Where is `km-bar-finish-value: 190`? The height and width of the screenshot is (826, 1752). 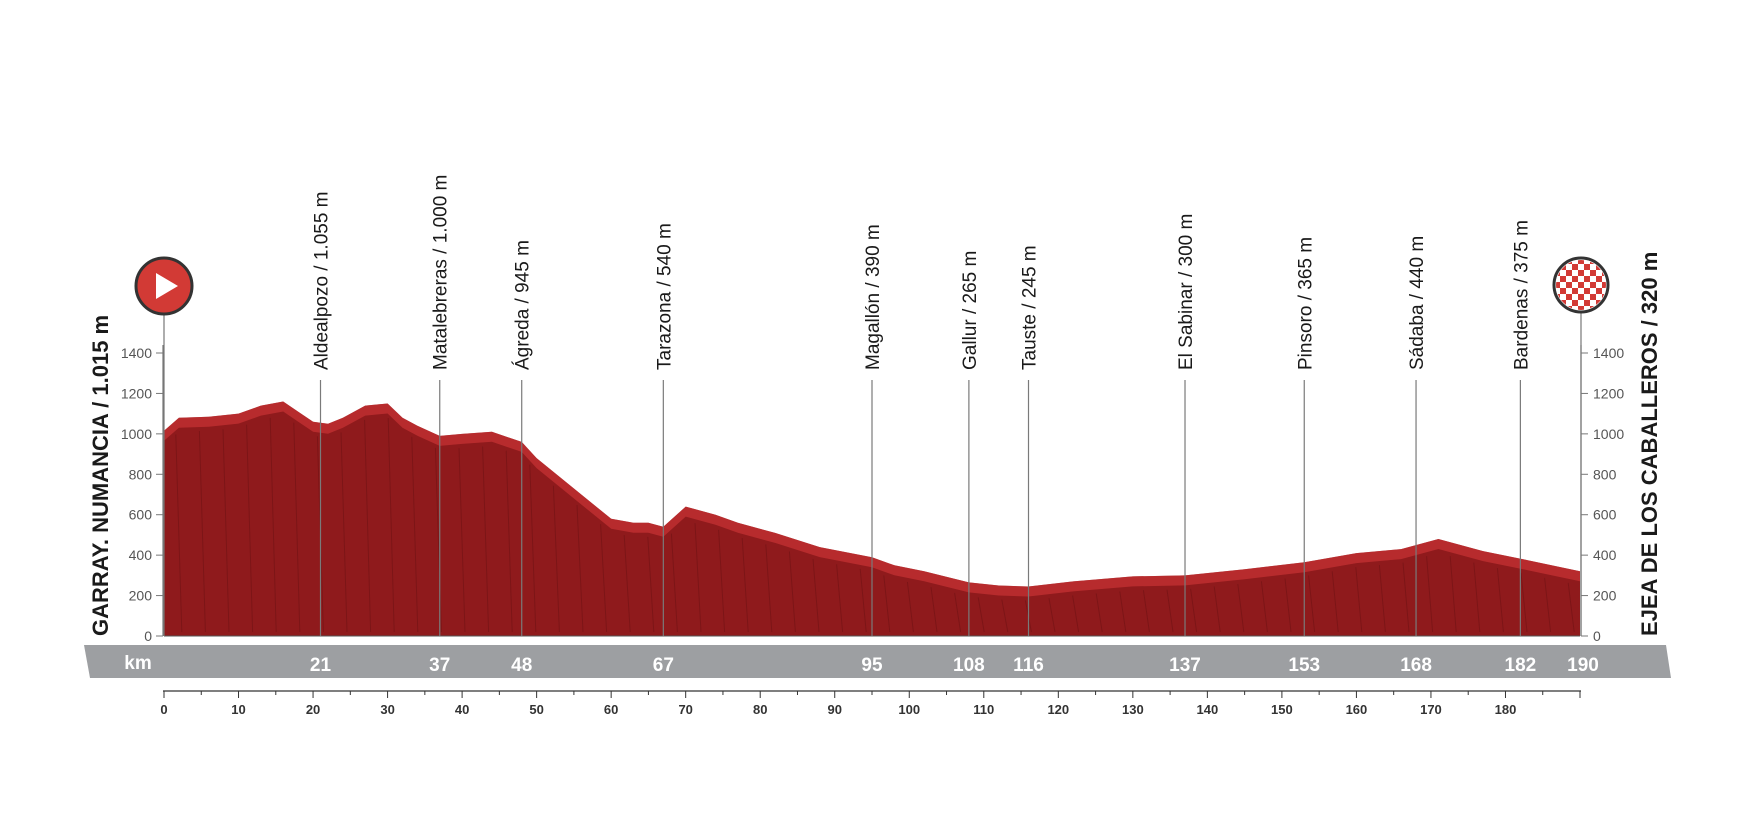 km-bar-finish-value: 190 is located at coordinates (1583, 665).